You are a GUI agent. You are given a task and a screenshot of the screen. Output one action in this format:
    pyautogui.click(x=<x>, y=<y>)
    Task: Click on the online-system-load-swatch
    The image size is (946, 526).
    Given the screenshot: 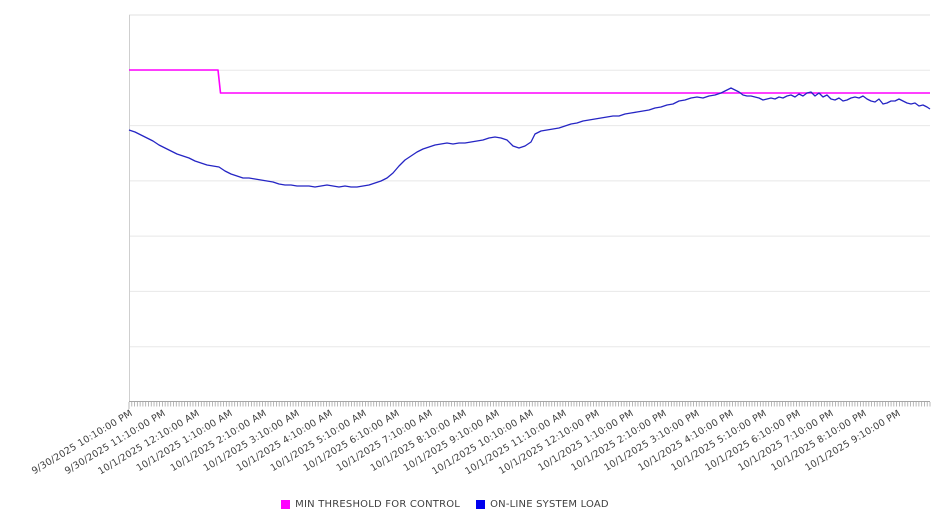 What is the action you would take?
    pyautogui.click(x=481, y=504)
    